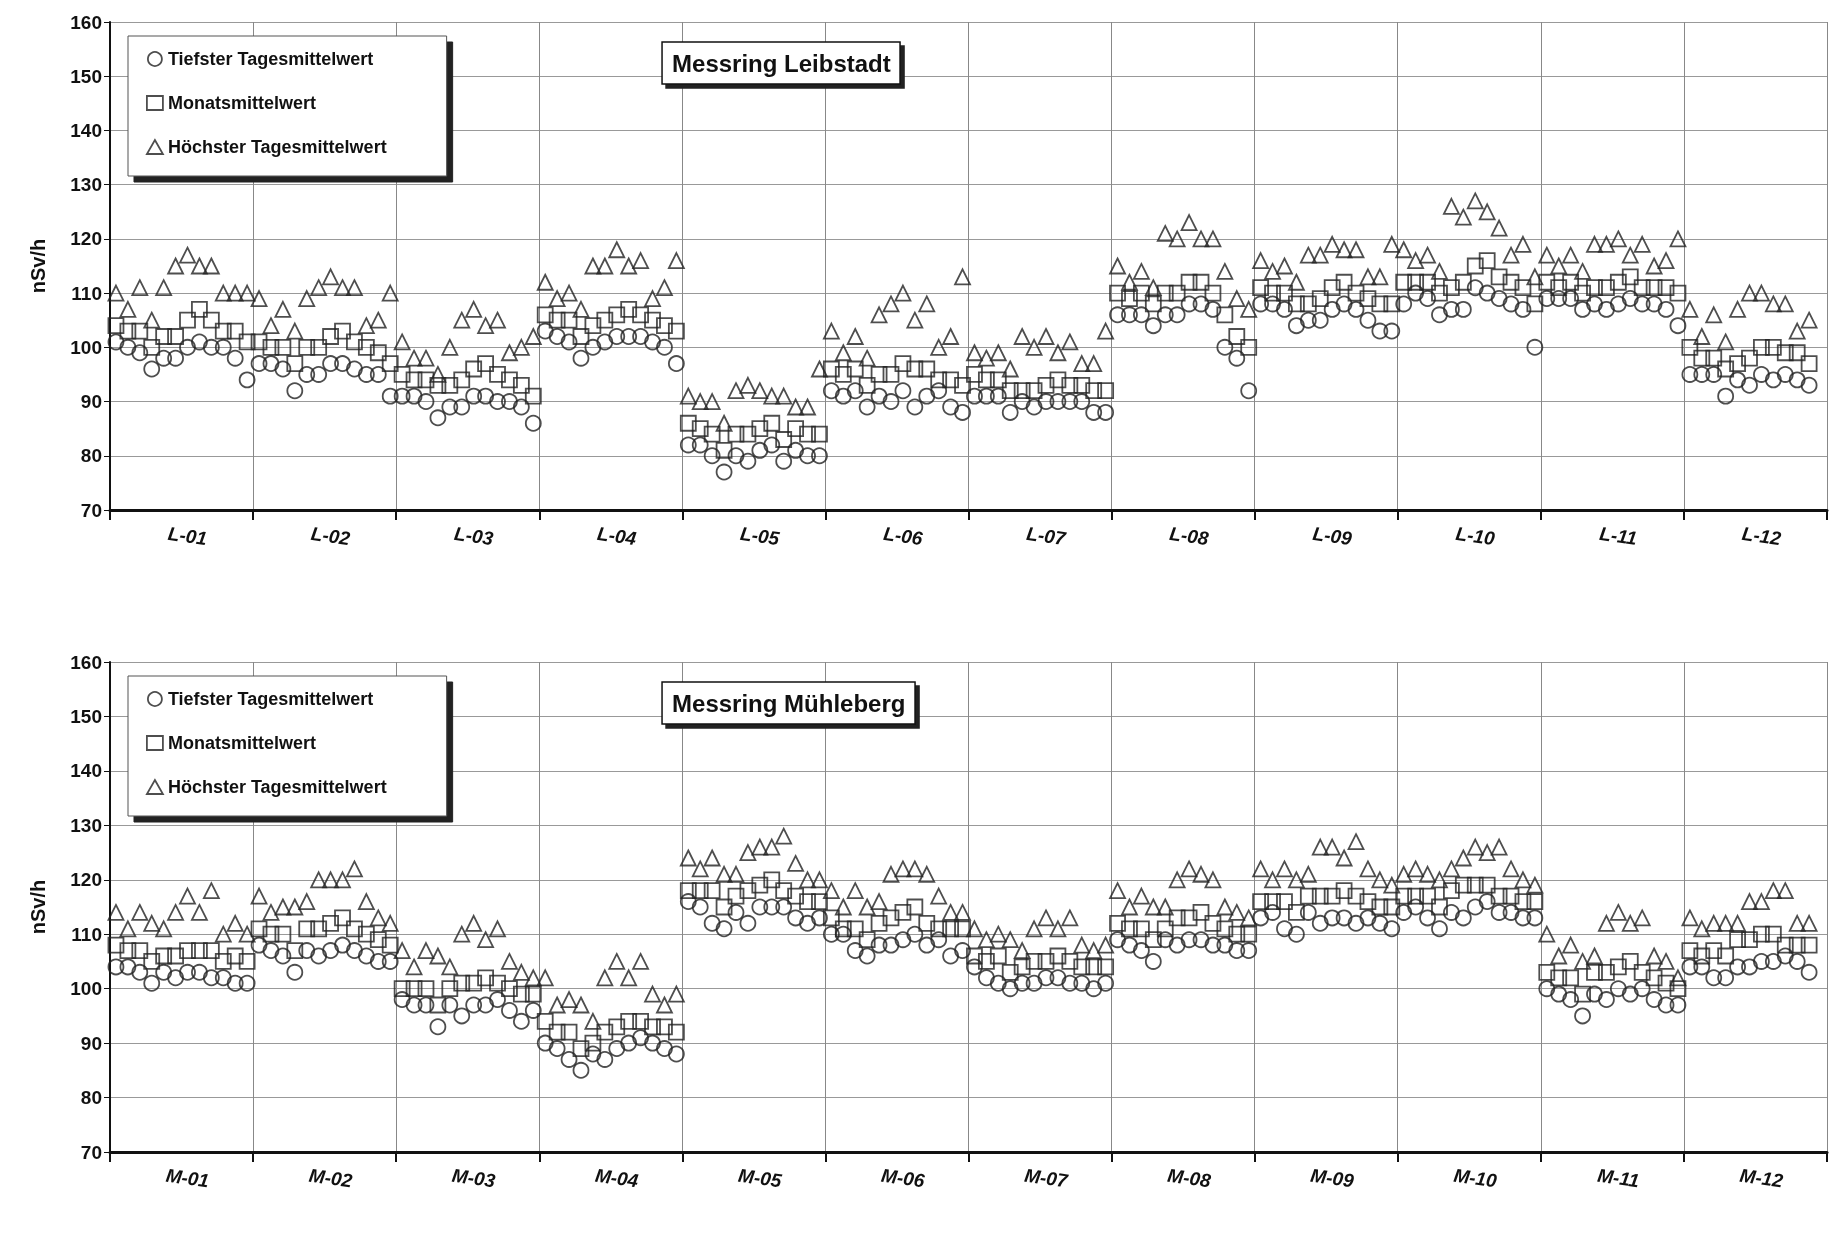 The image size is (1839, 1242). I want to click on x-tick-label: L-10, so click(1475, 536).